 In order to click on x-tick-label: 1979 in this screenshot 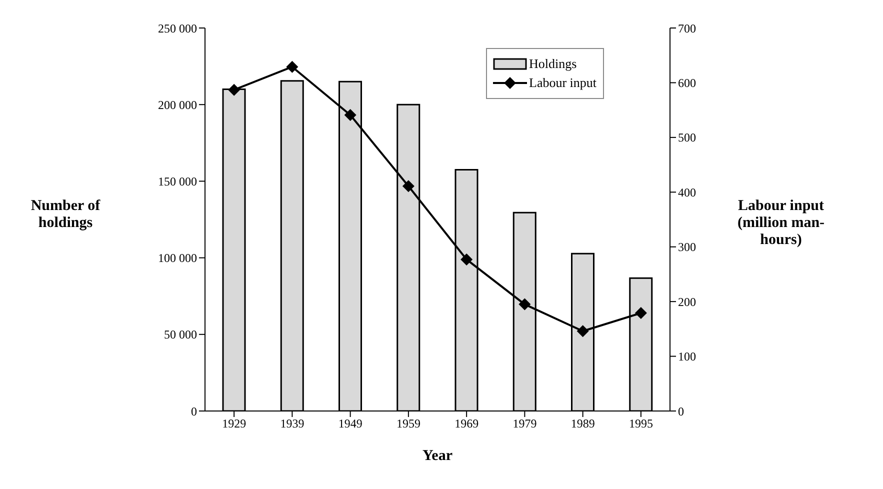, I will do `click(524, 423)`.